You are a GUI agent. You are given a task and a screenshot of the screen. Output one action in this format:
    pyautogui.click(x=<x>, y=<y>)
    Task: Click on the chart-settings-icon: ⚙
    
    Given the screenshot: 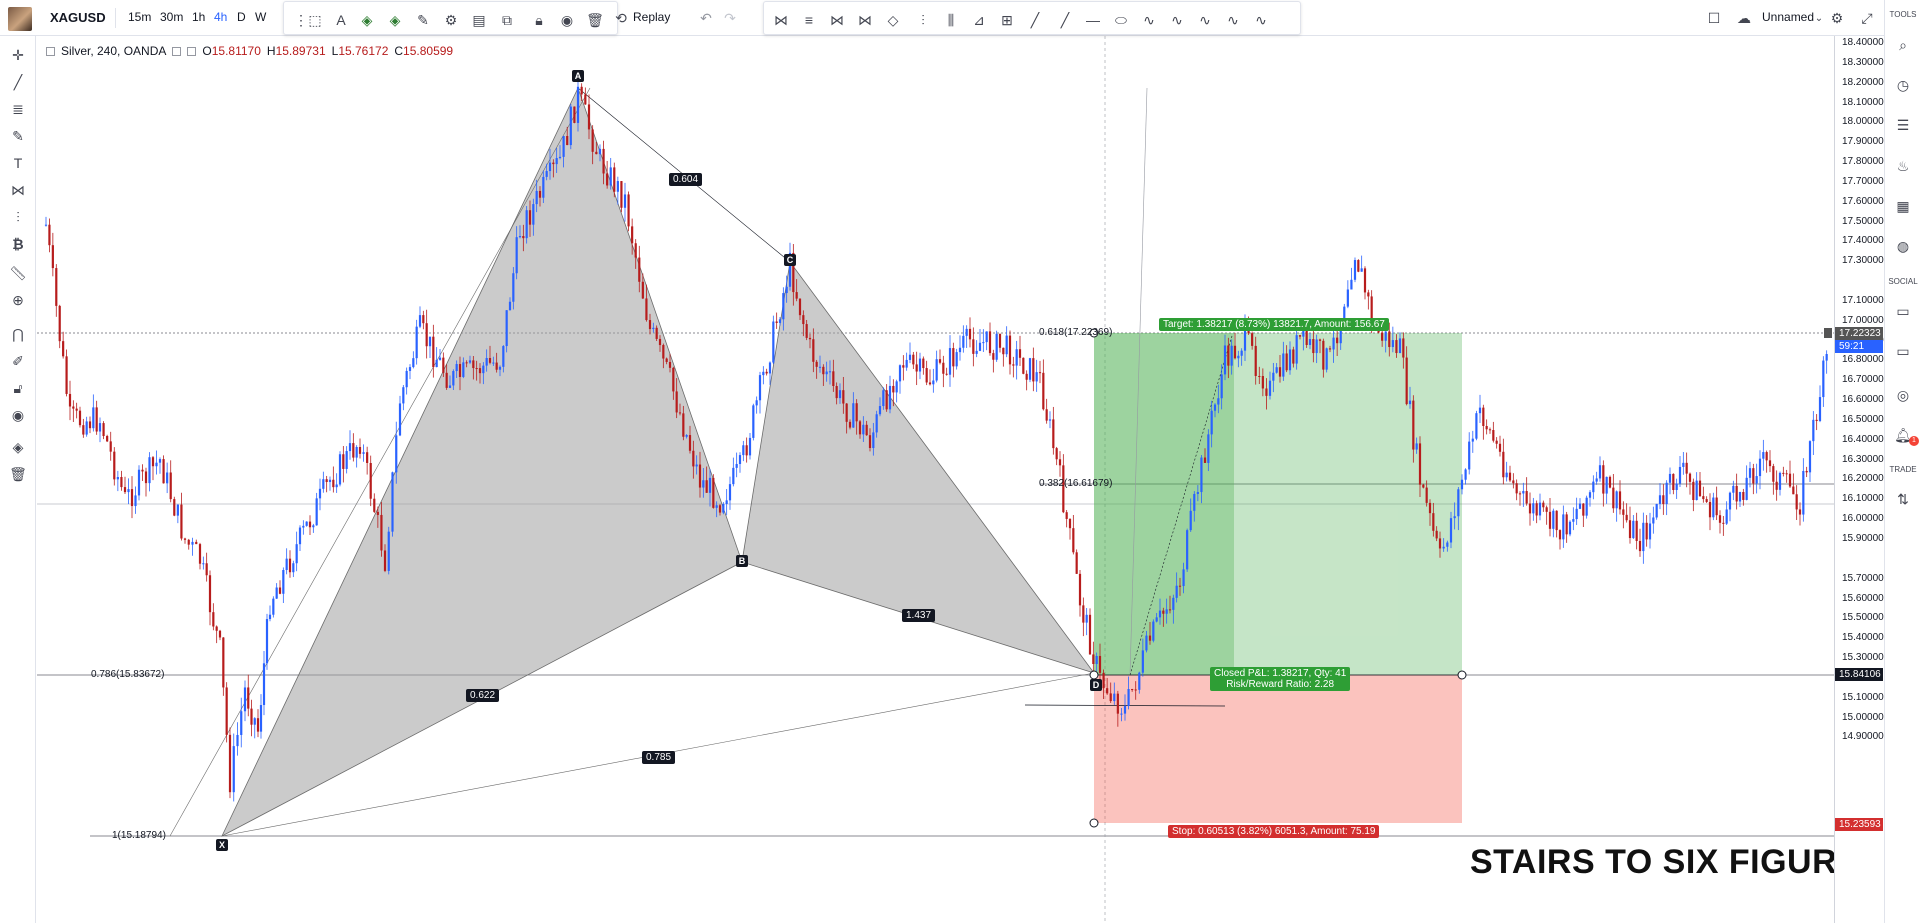 What is the action you would take?
    pyautogui.click(x=1837, y=17)
    